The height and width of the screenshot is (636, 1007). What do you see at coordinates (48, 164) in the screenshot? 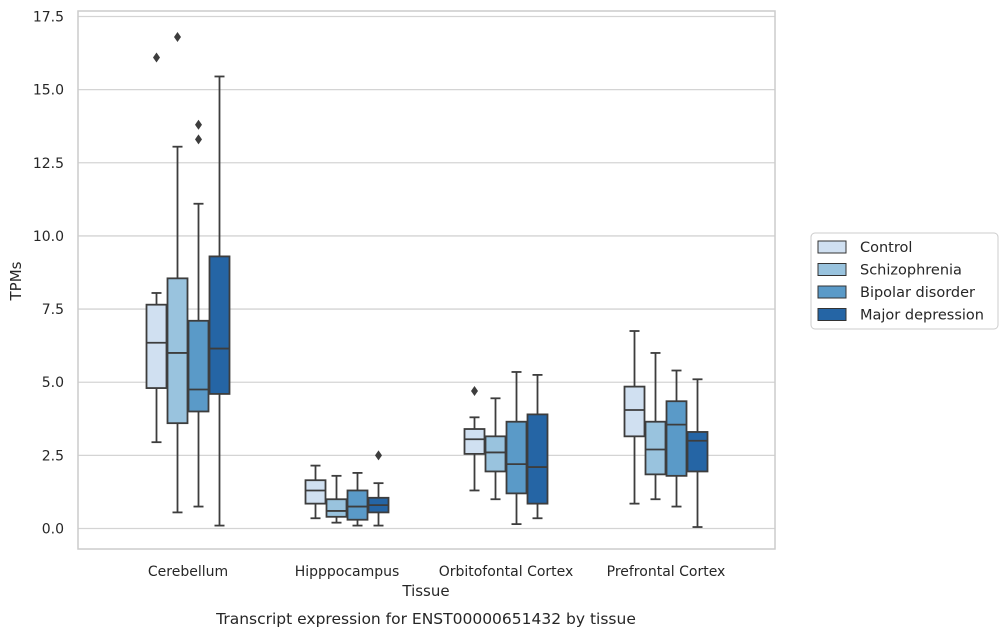
I see `y-tick-label: 12.5` at bounding box center [48, 164].